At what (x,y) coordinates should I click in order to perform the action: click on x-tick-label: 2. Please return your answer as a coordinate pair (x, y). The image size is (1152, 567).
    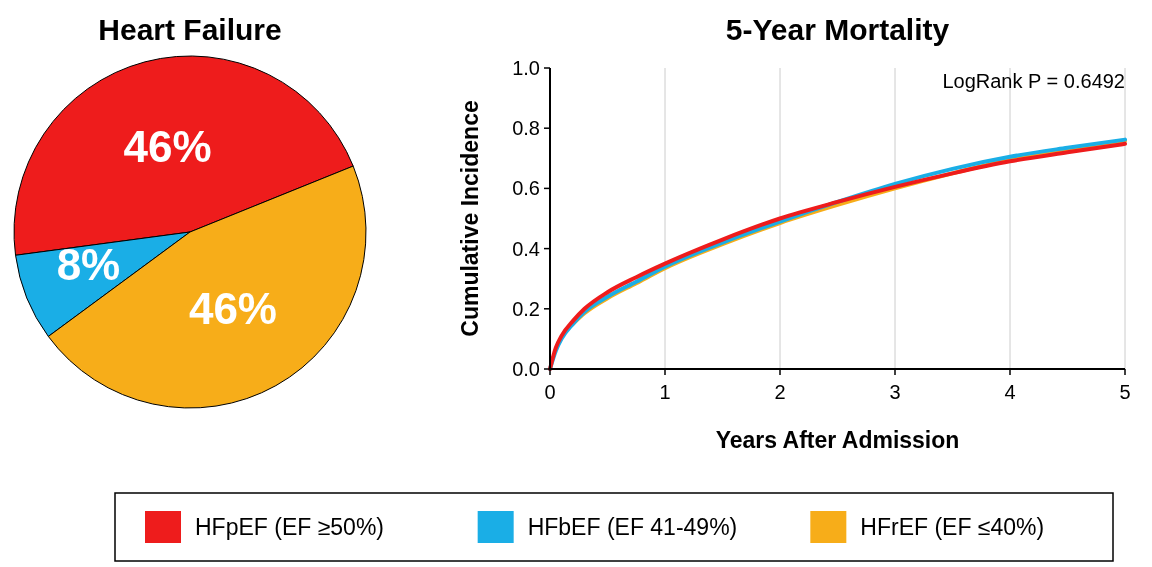
    Looking at the image, I should click on (780, 392).